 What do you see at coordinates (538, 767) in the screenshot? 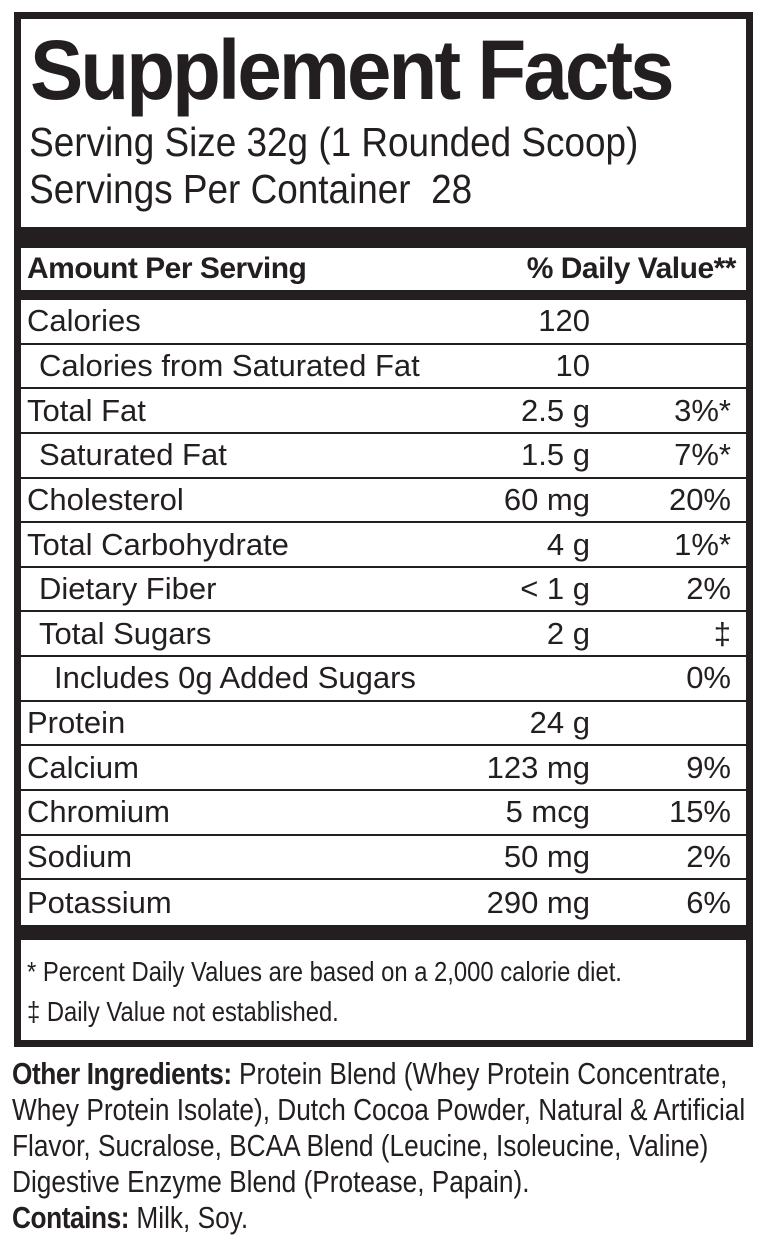
I see `nutrient-amount: 123 mg` at bounding box center [538, 767].